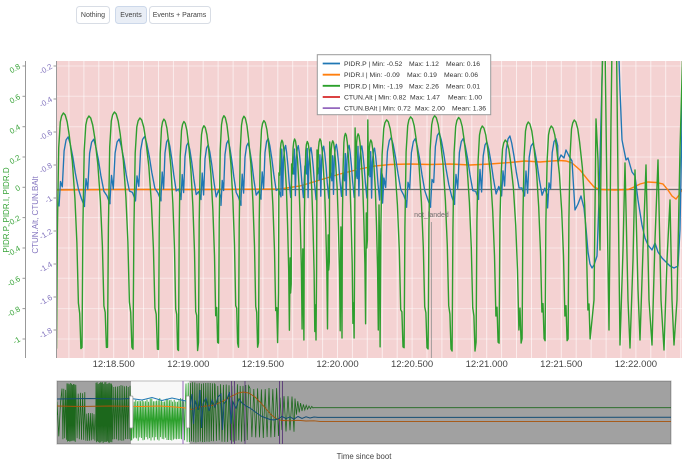  I want to click on svg-text: 12:20.500, so click(412, 364).